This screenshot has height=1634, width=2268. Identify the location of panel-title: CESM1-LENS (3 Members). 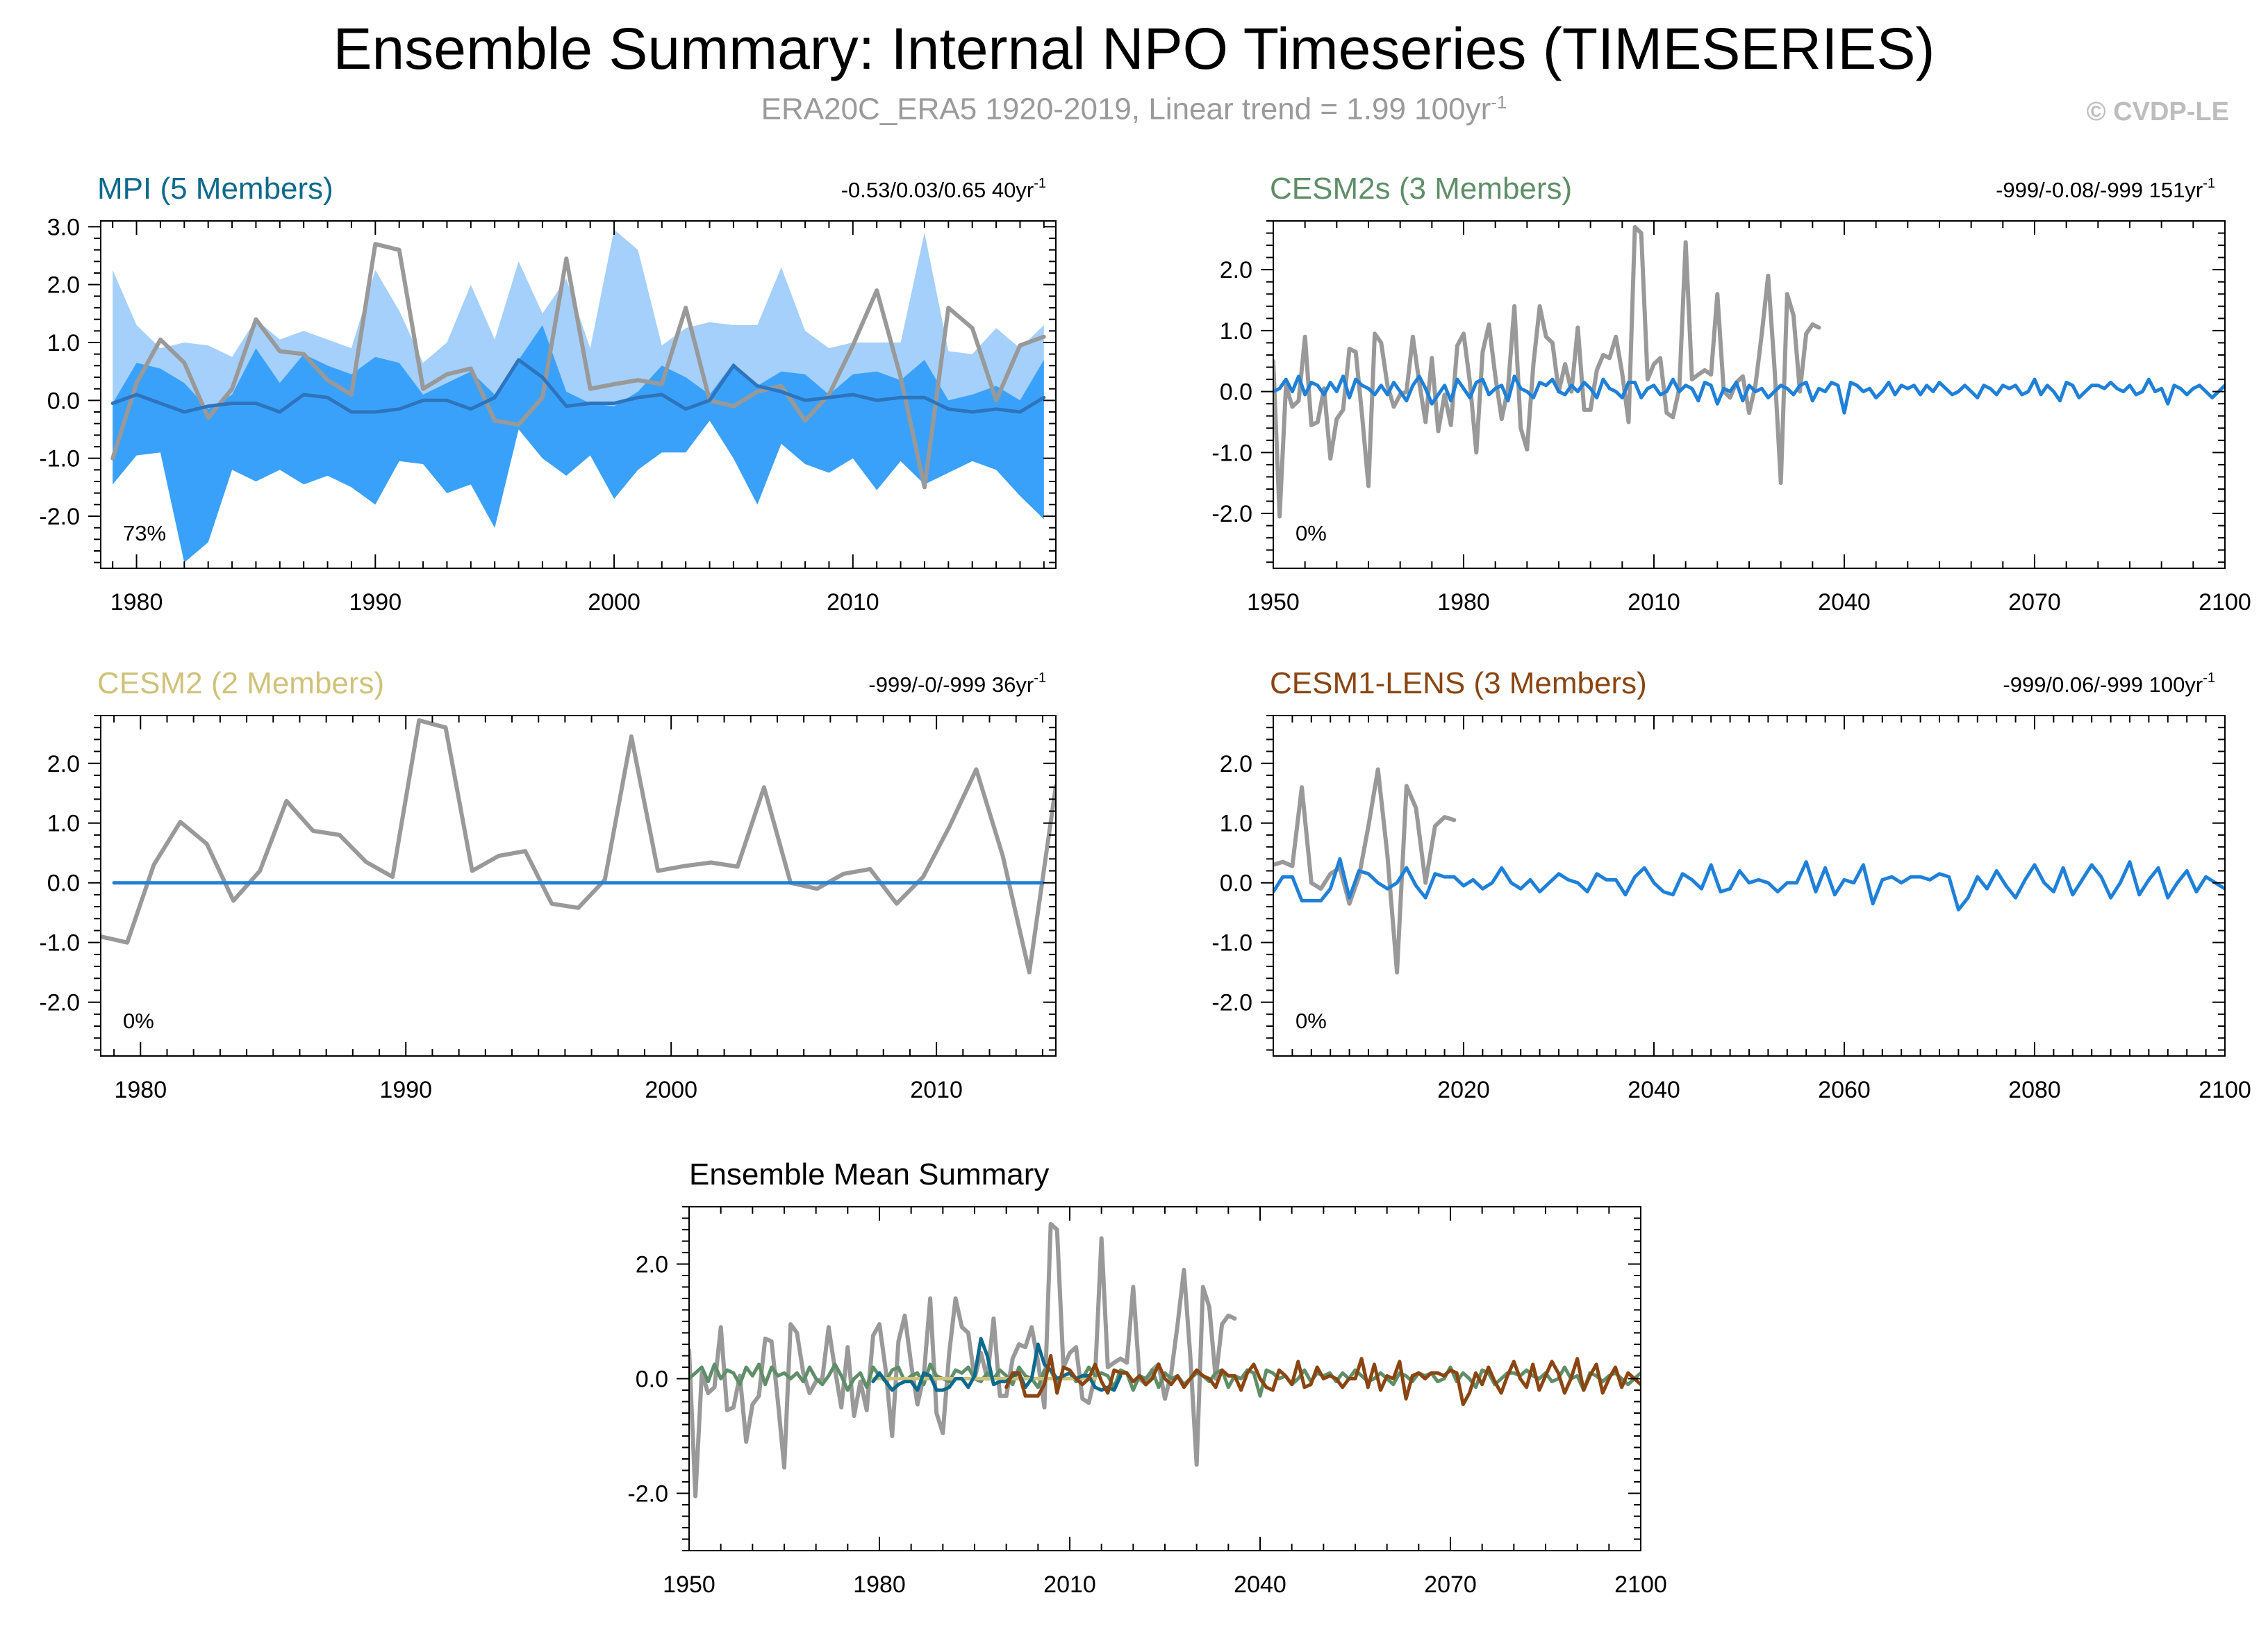
(1458, 683).